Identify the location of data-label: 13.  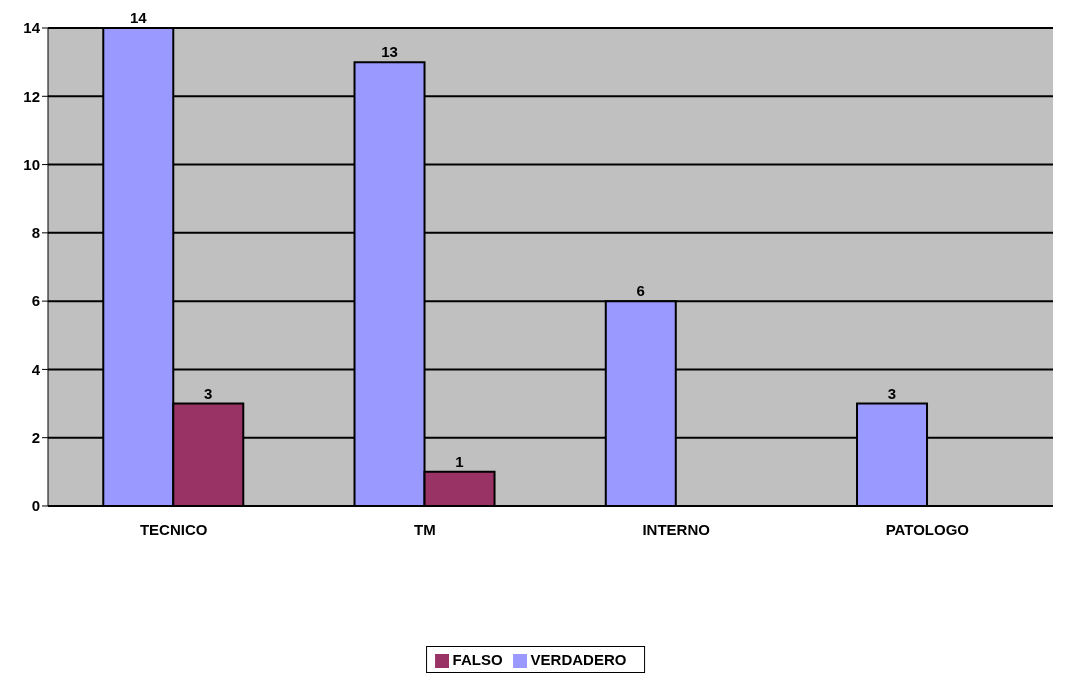
(389, 52).